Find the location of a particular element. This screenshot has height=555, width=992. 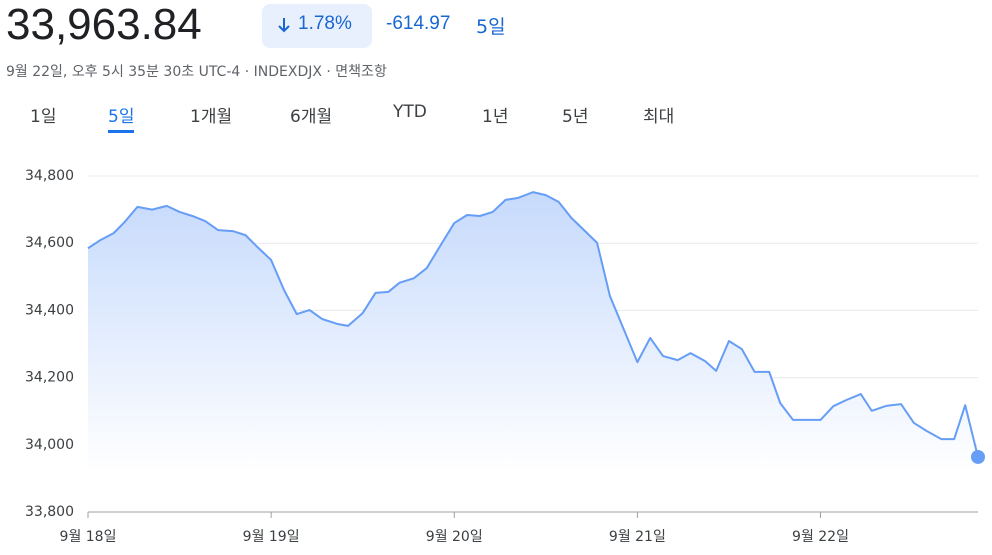

tab: 최대 is located at coordinates (659, 117).